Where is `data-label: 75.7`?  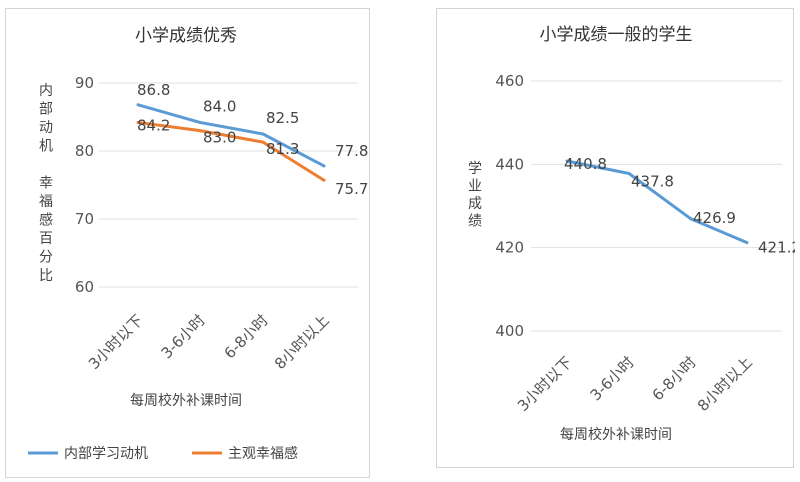
data-label: 75.7 is located at coordinates (351, 189).